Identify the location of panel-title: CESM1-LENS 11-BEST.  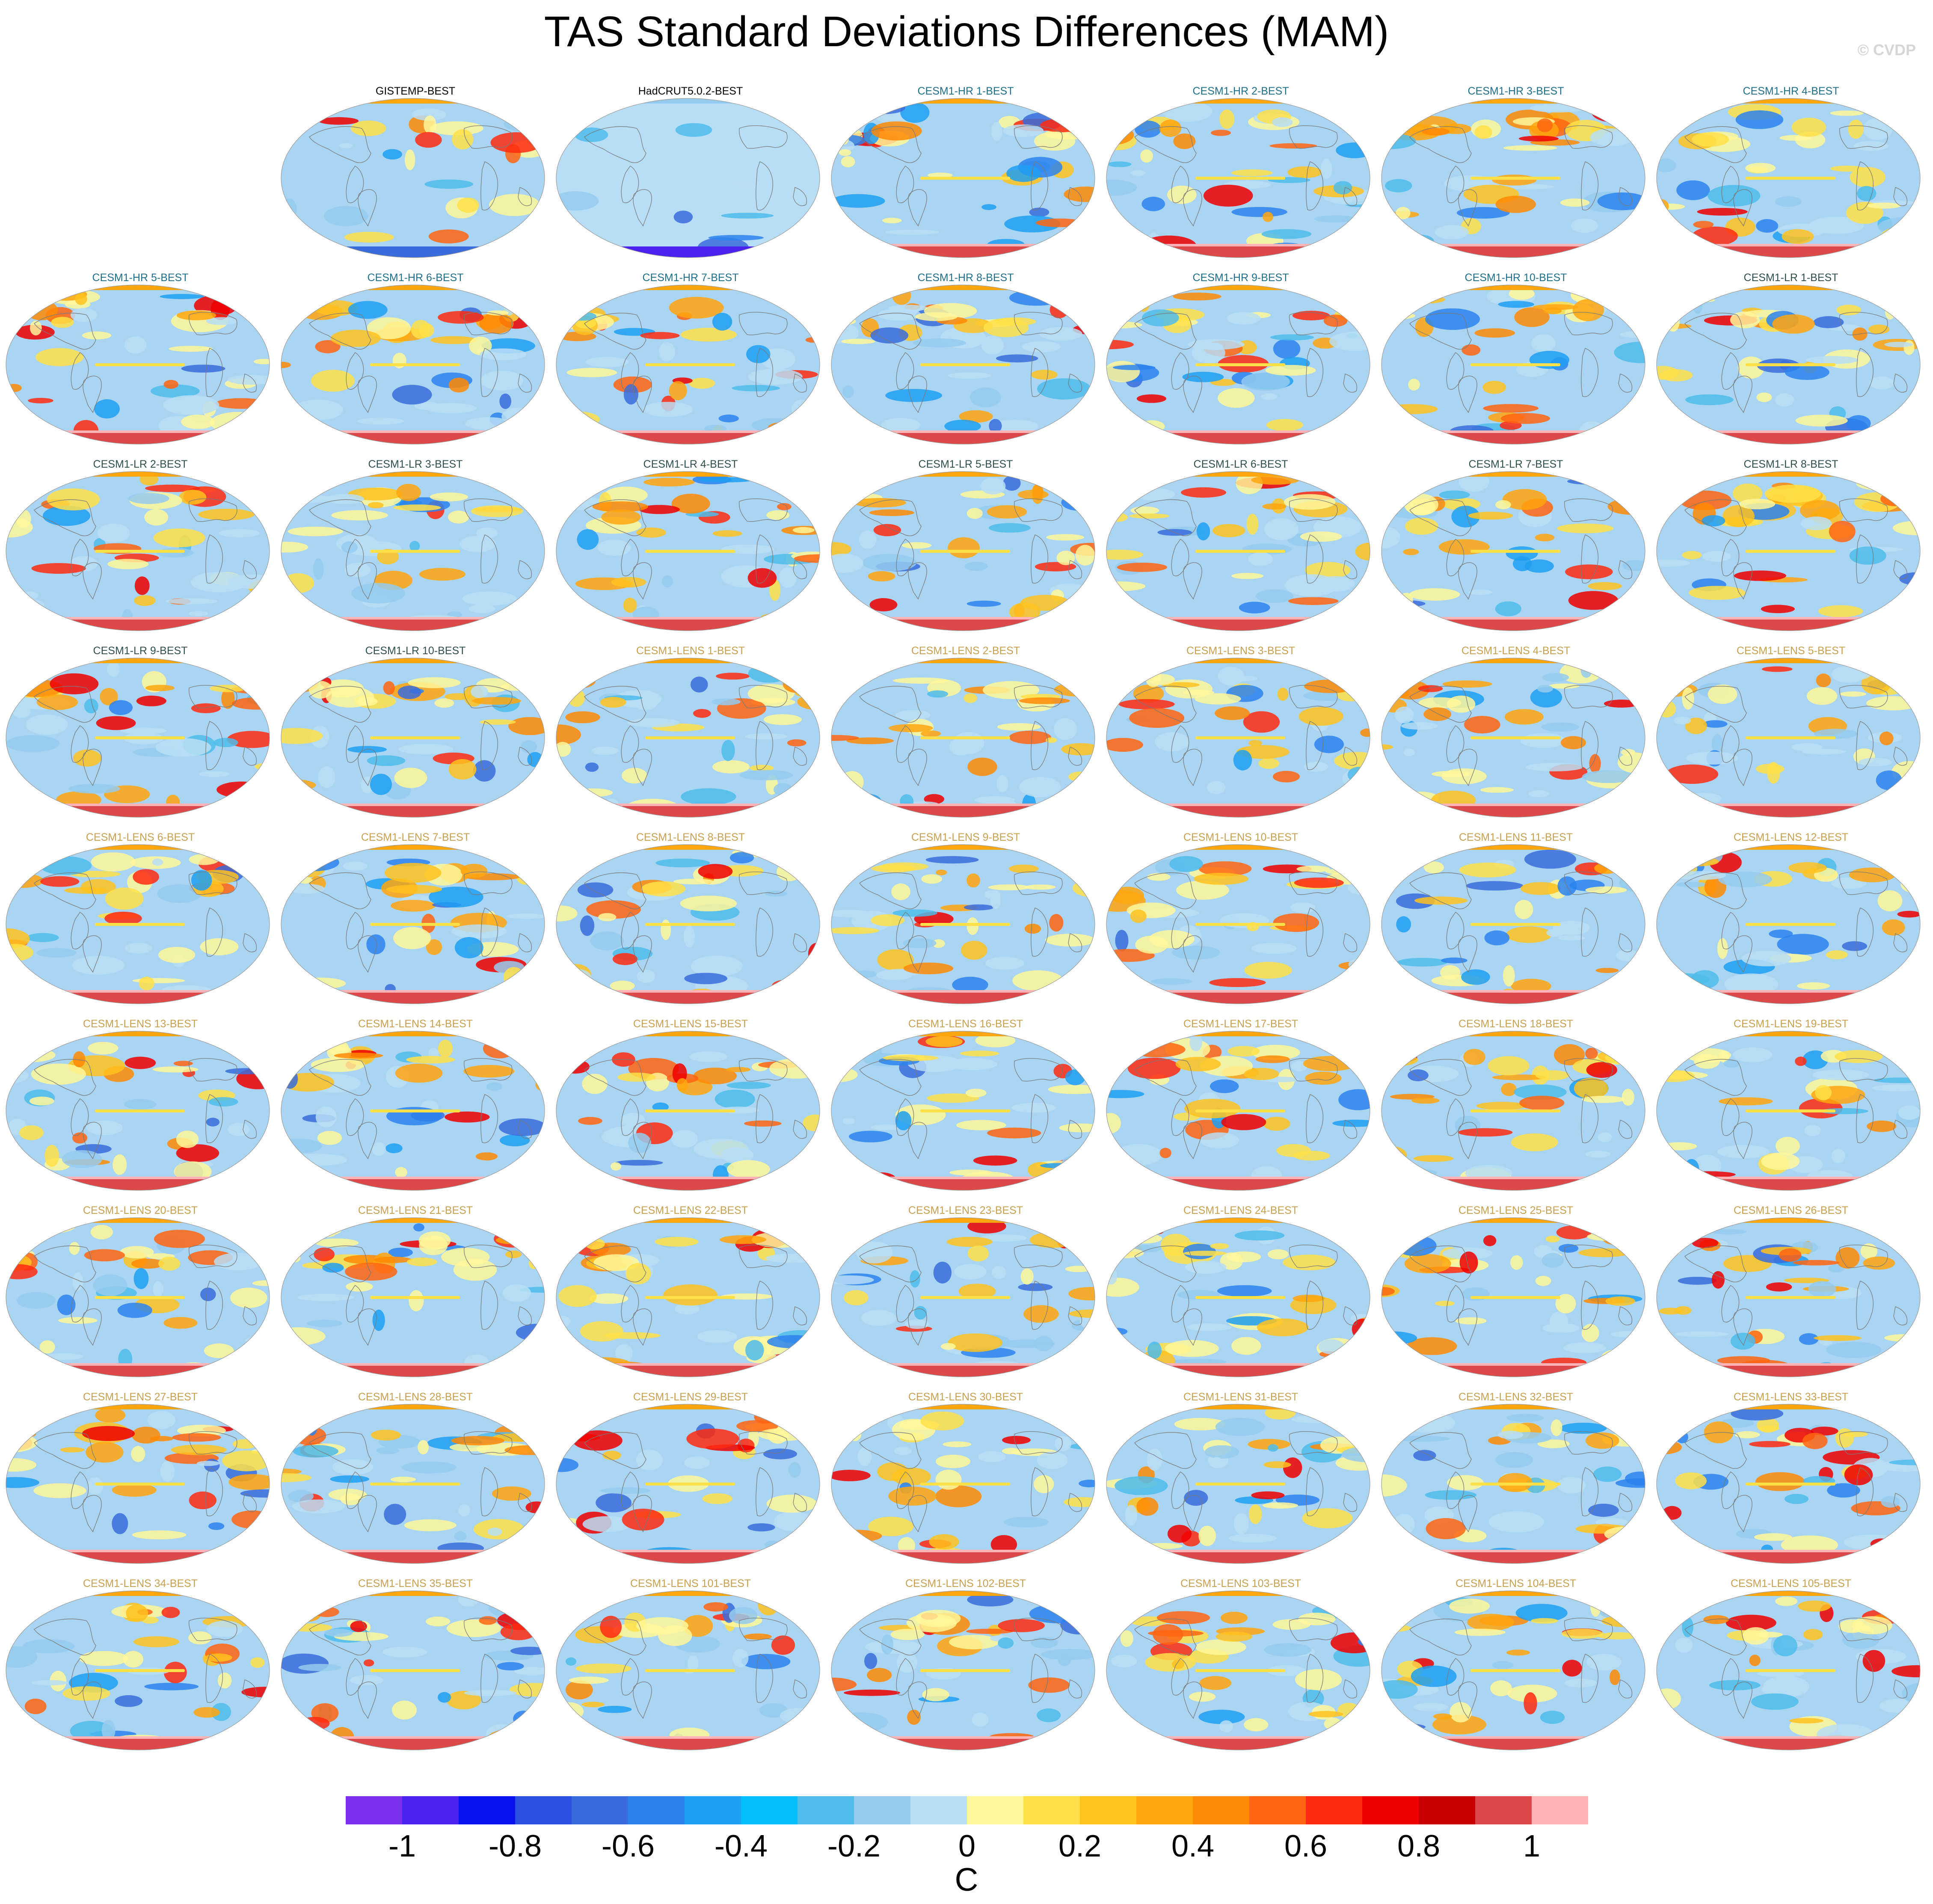
(1516, 837).